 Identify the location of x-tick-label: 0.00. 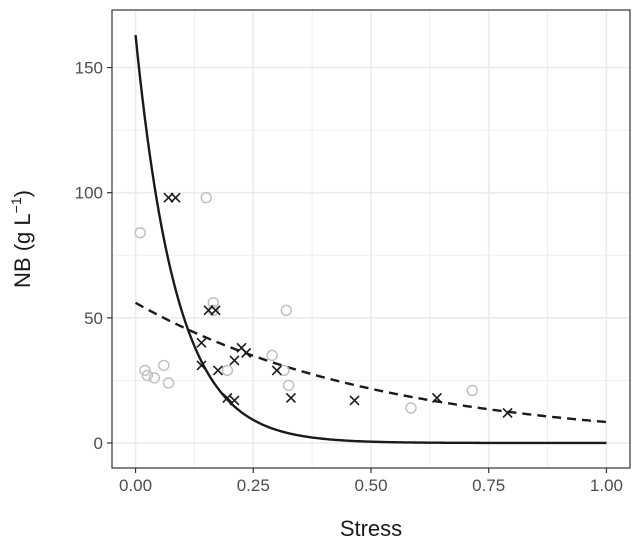
(135, 485).